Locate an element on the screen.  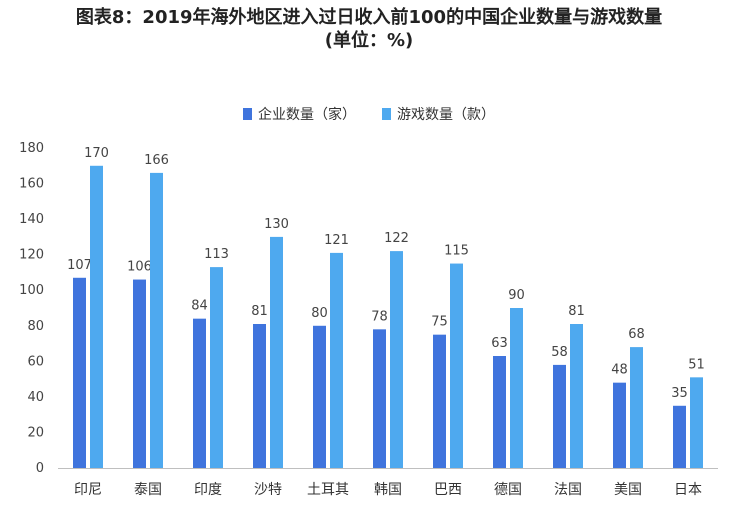
chart-subtitle: (单位：%) is located at coordinates (369, 40).